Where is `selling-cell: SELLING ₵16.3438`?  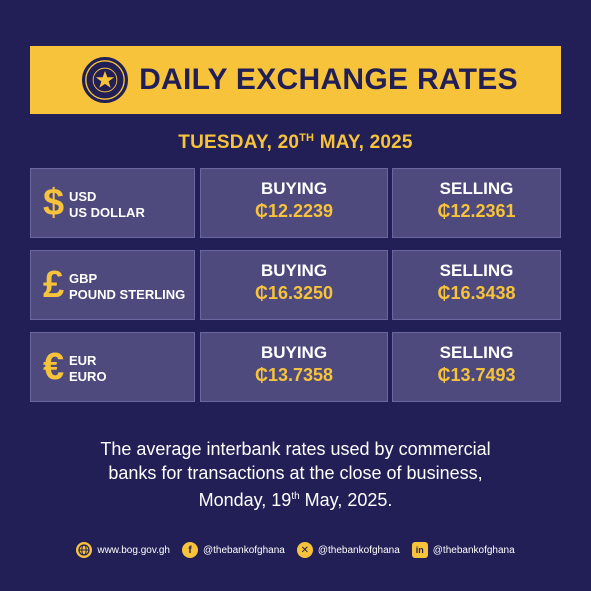
selling-cell: SELLING ₵16.3438 is located at coordinates (476, 285).